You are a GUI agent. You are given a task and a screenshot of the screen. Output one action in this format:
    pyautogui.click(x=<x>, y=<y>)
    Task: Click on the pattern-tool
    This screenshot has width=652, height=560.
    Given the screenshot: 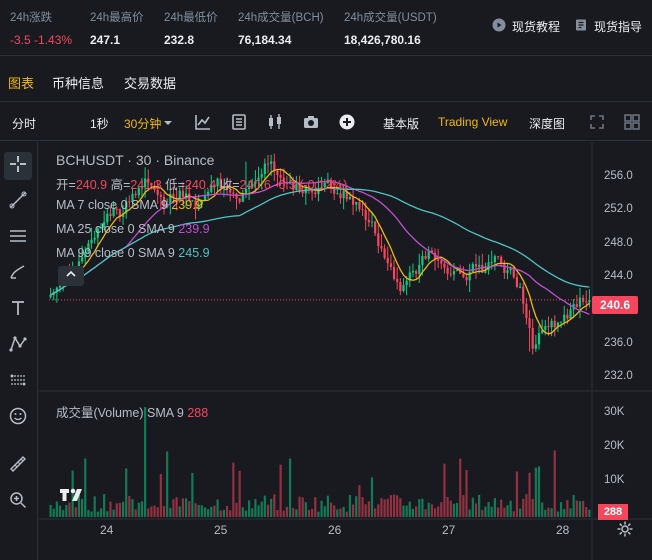 What is the action you would take?
    pyautogui.click(x=18, y=346)
    